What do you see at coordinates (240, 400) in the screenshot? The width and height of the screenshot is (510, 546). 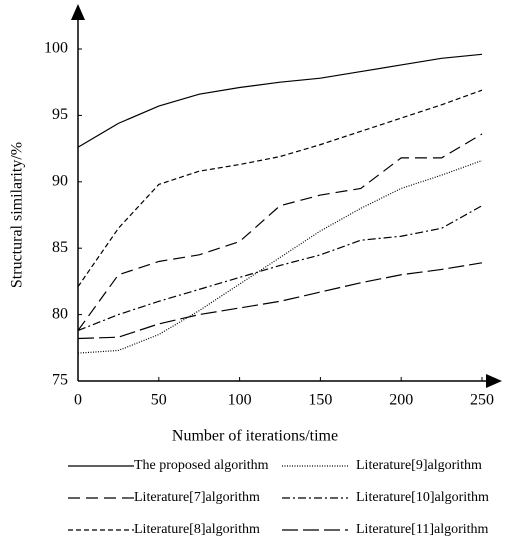 I see `x-tick-label: 100` at bounding box center [240, 400].